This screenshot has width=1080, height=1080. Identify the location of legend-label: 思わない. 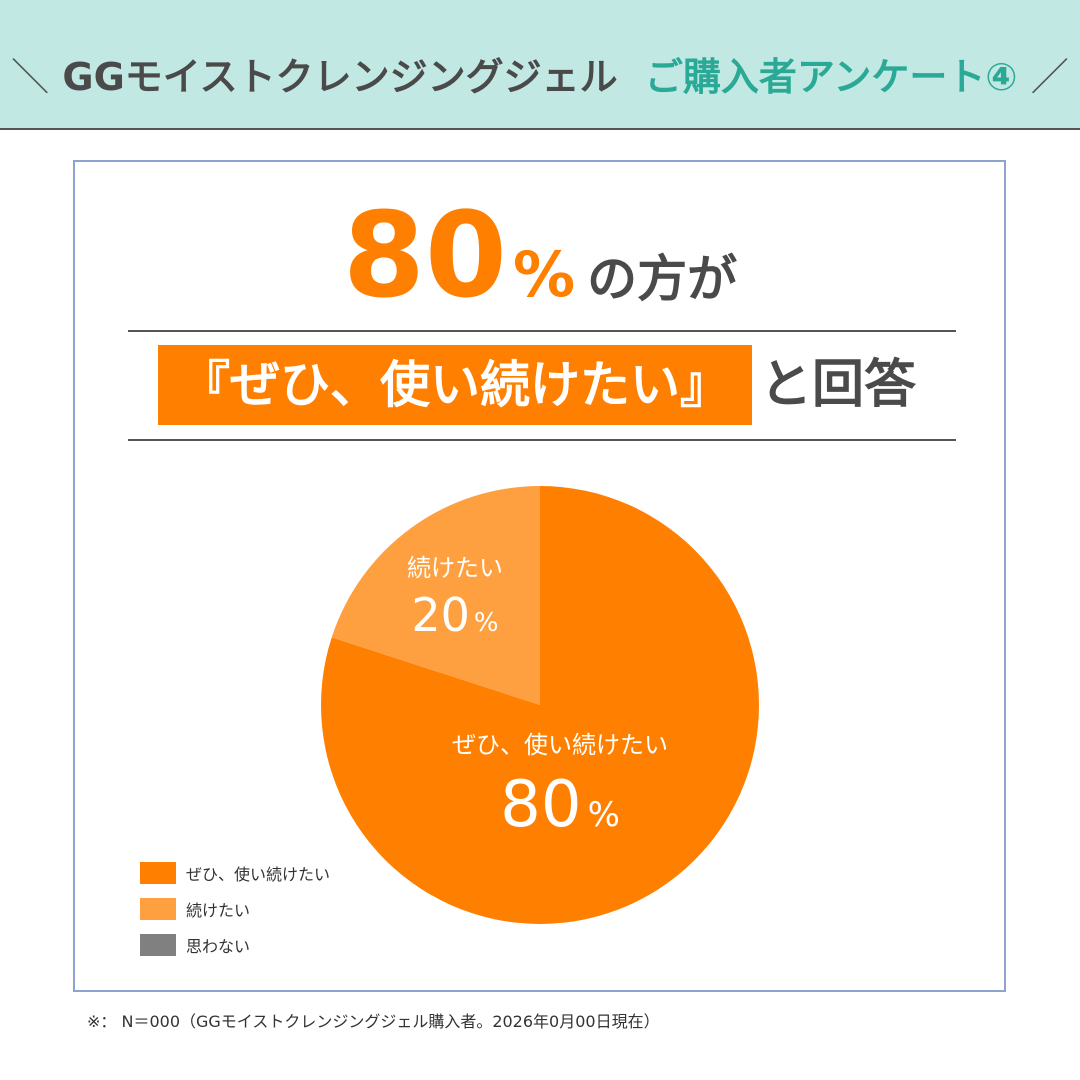
(218, 946).